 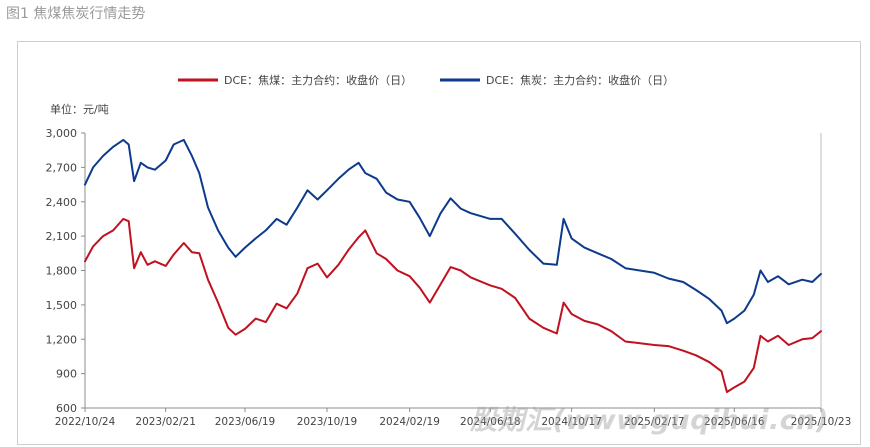 What do you see at coordinates (571, 422) in the screenshot?
I see `x-tick-label: 2024/10/17` at bounding box center [571, 422].